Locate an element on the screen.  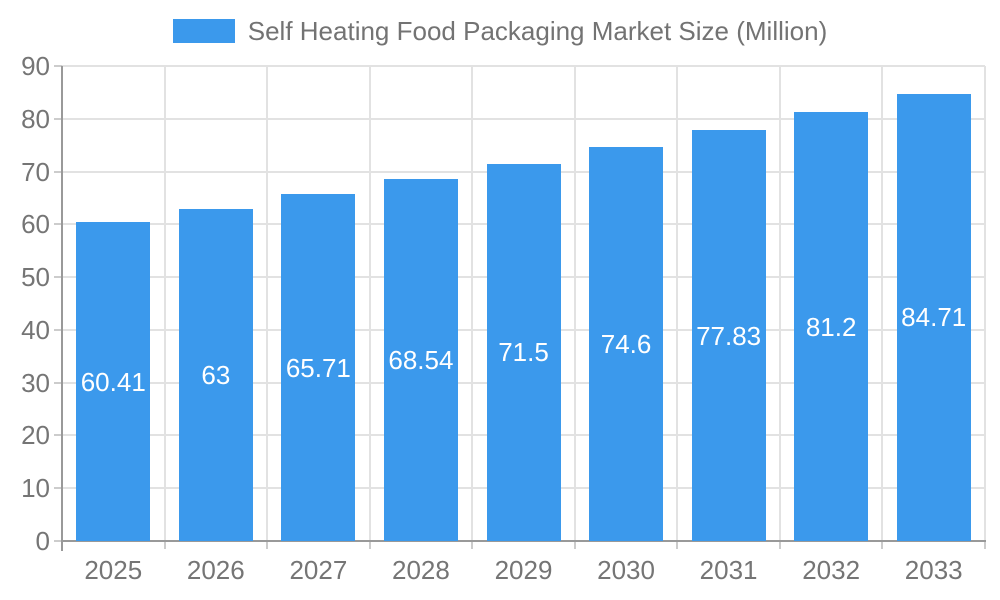
legend-swatch is located at coordinates (203, 31).